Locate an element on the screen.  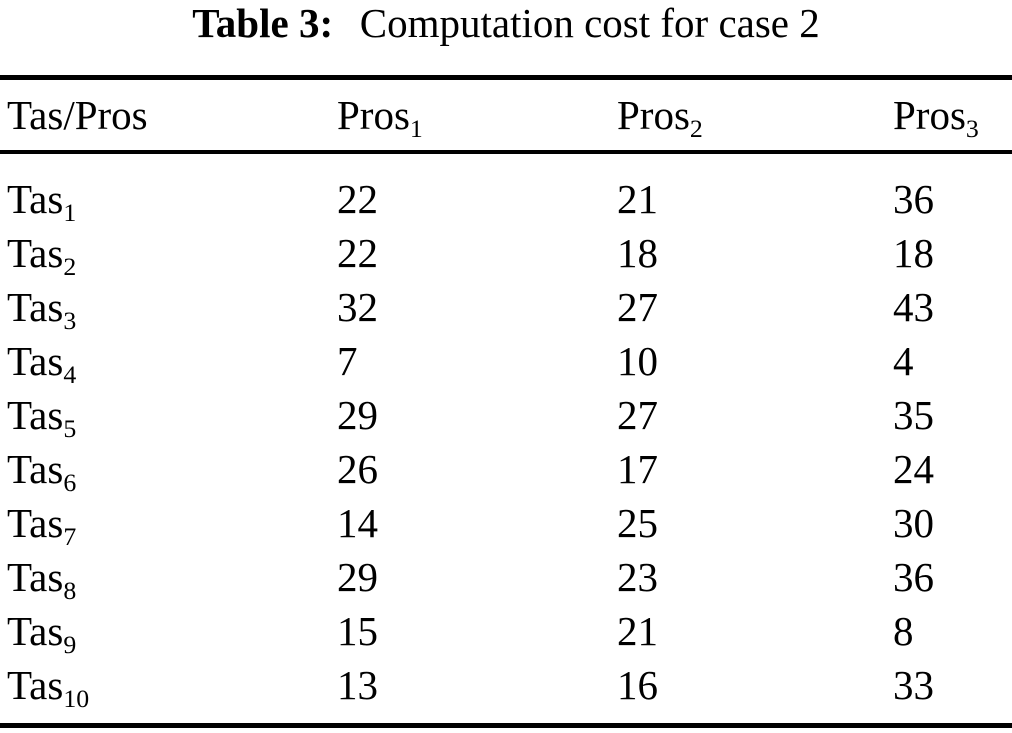
cost-cell: 15 is located at coordinates (357, 630).